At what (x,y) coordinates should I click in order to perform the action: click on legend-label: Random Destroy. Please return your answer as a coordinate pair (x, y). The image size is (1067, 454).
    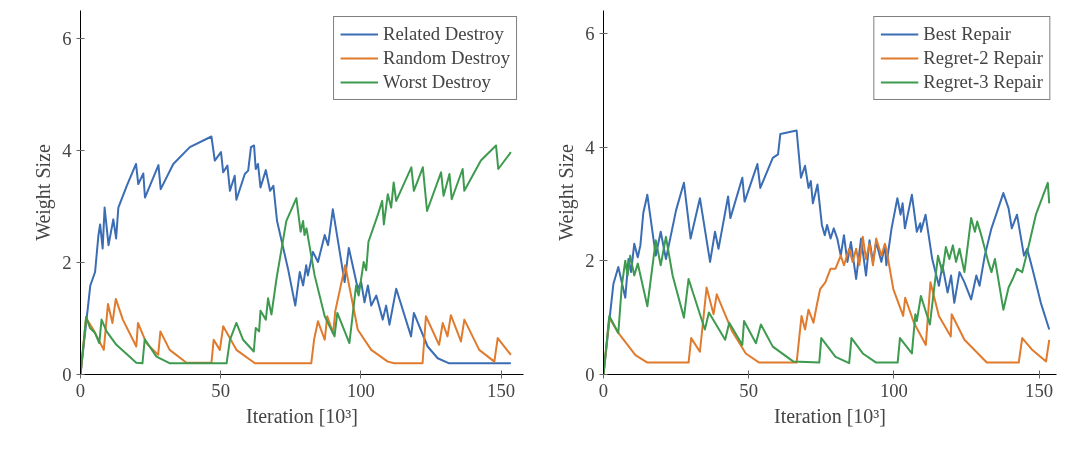
    Looking at the image, I should click on (446, 58).